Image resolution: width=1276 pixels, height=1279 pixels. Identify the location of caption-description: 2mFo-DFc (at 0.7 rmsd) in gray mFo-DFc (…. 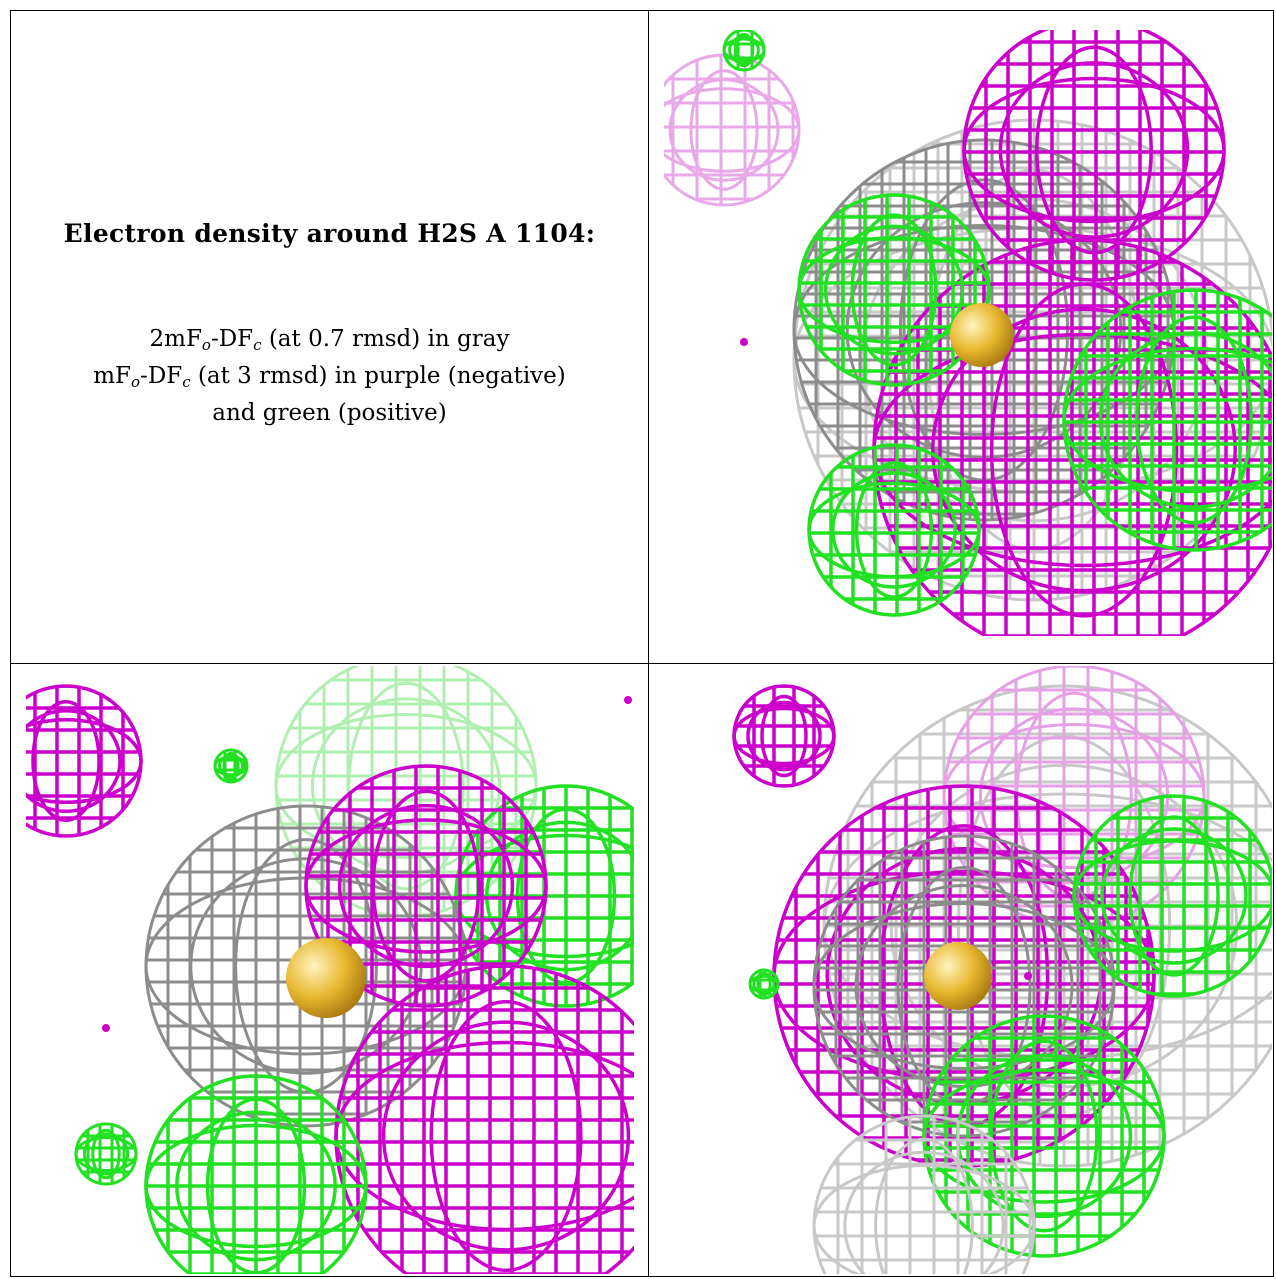
(329, 376).